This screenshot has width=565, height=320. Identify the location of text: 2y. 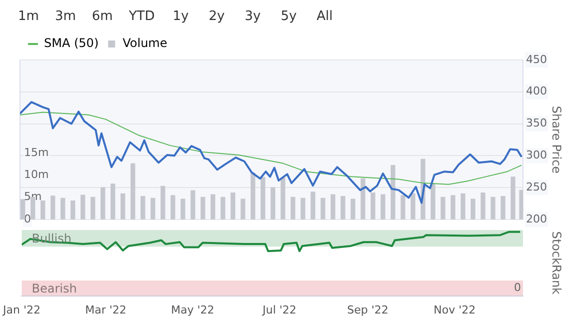
(217, 17).